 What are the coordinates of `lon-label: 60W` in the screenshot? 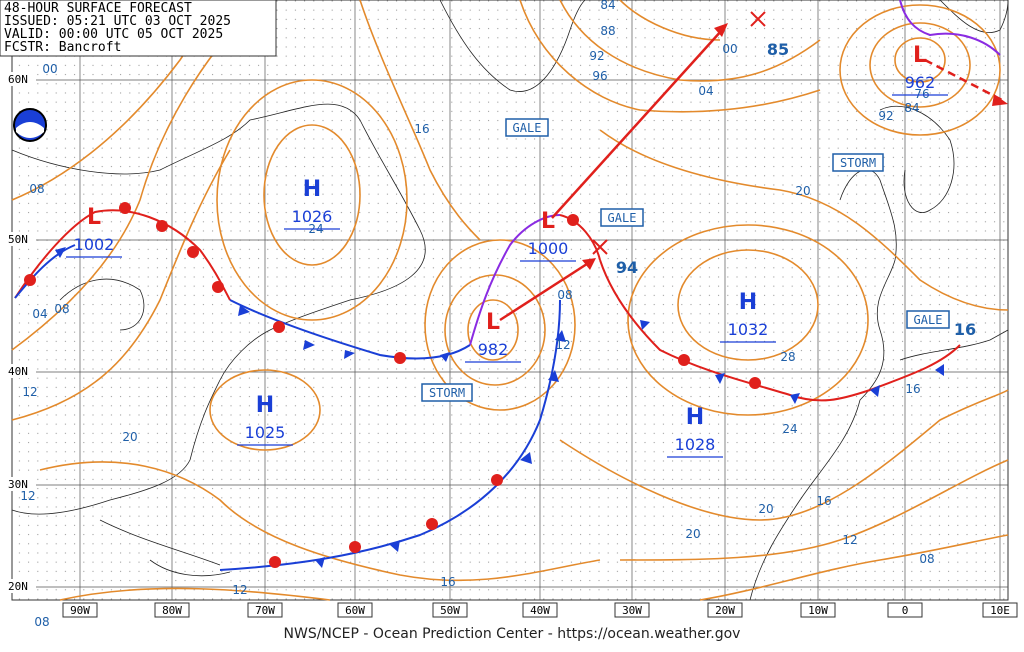 It's located at (355, 610).